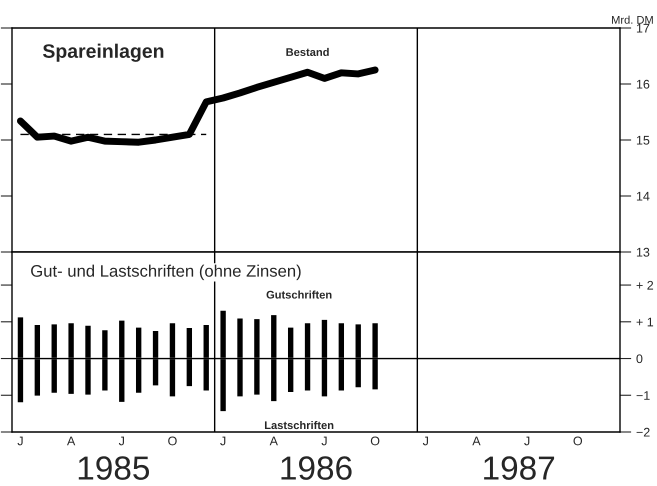  I want to click on y-tick-label: + 1, so click(645, 322).